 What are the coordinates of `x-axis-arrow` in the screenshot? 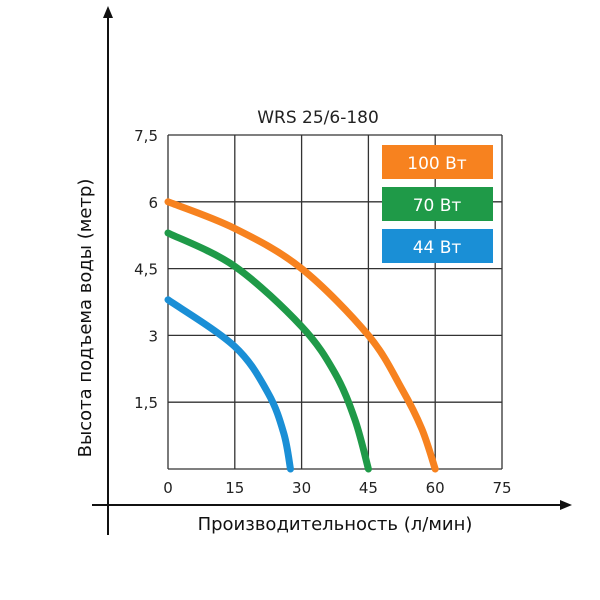 It's located at (566, 505).